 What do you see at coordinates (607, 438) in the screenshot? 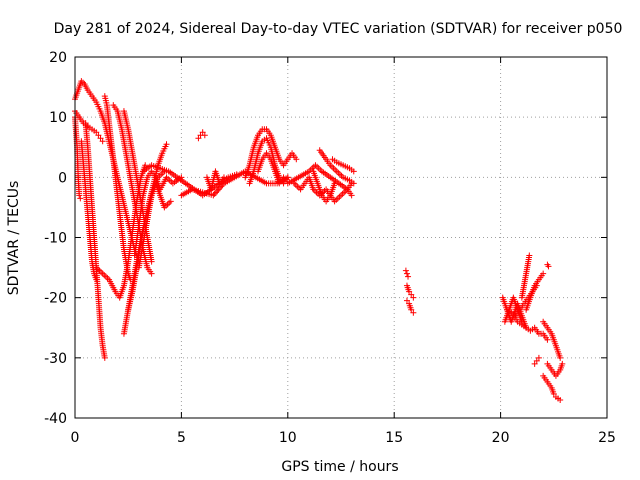
I see `x-tick-label: 25` at bounding box center [607, 438].